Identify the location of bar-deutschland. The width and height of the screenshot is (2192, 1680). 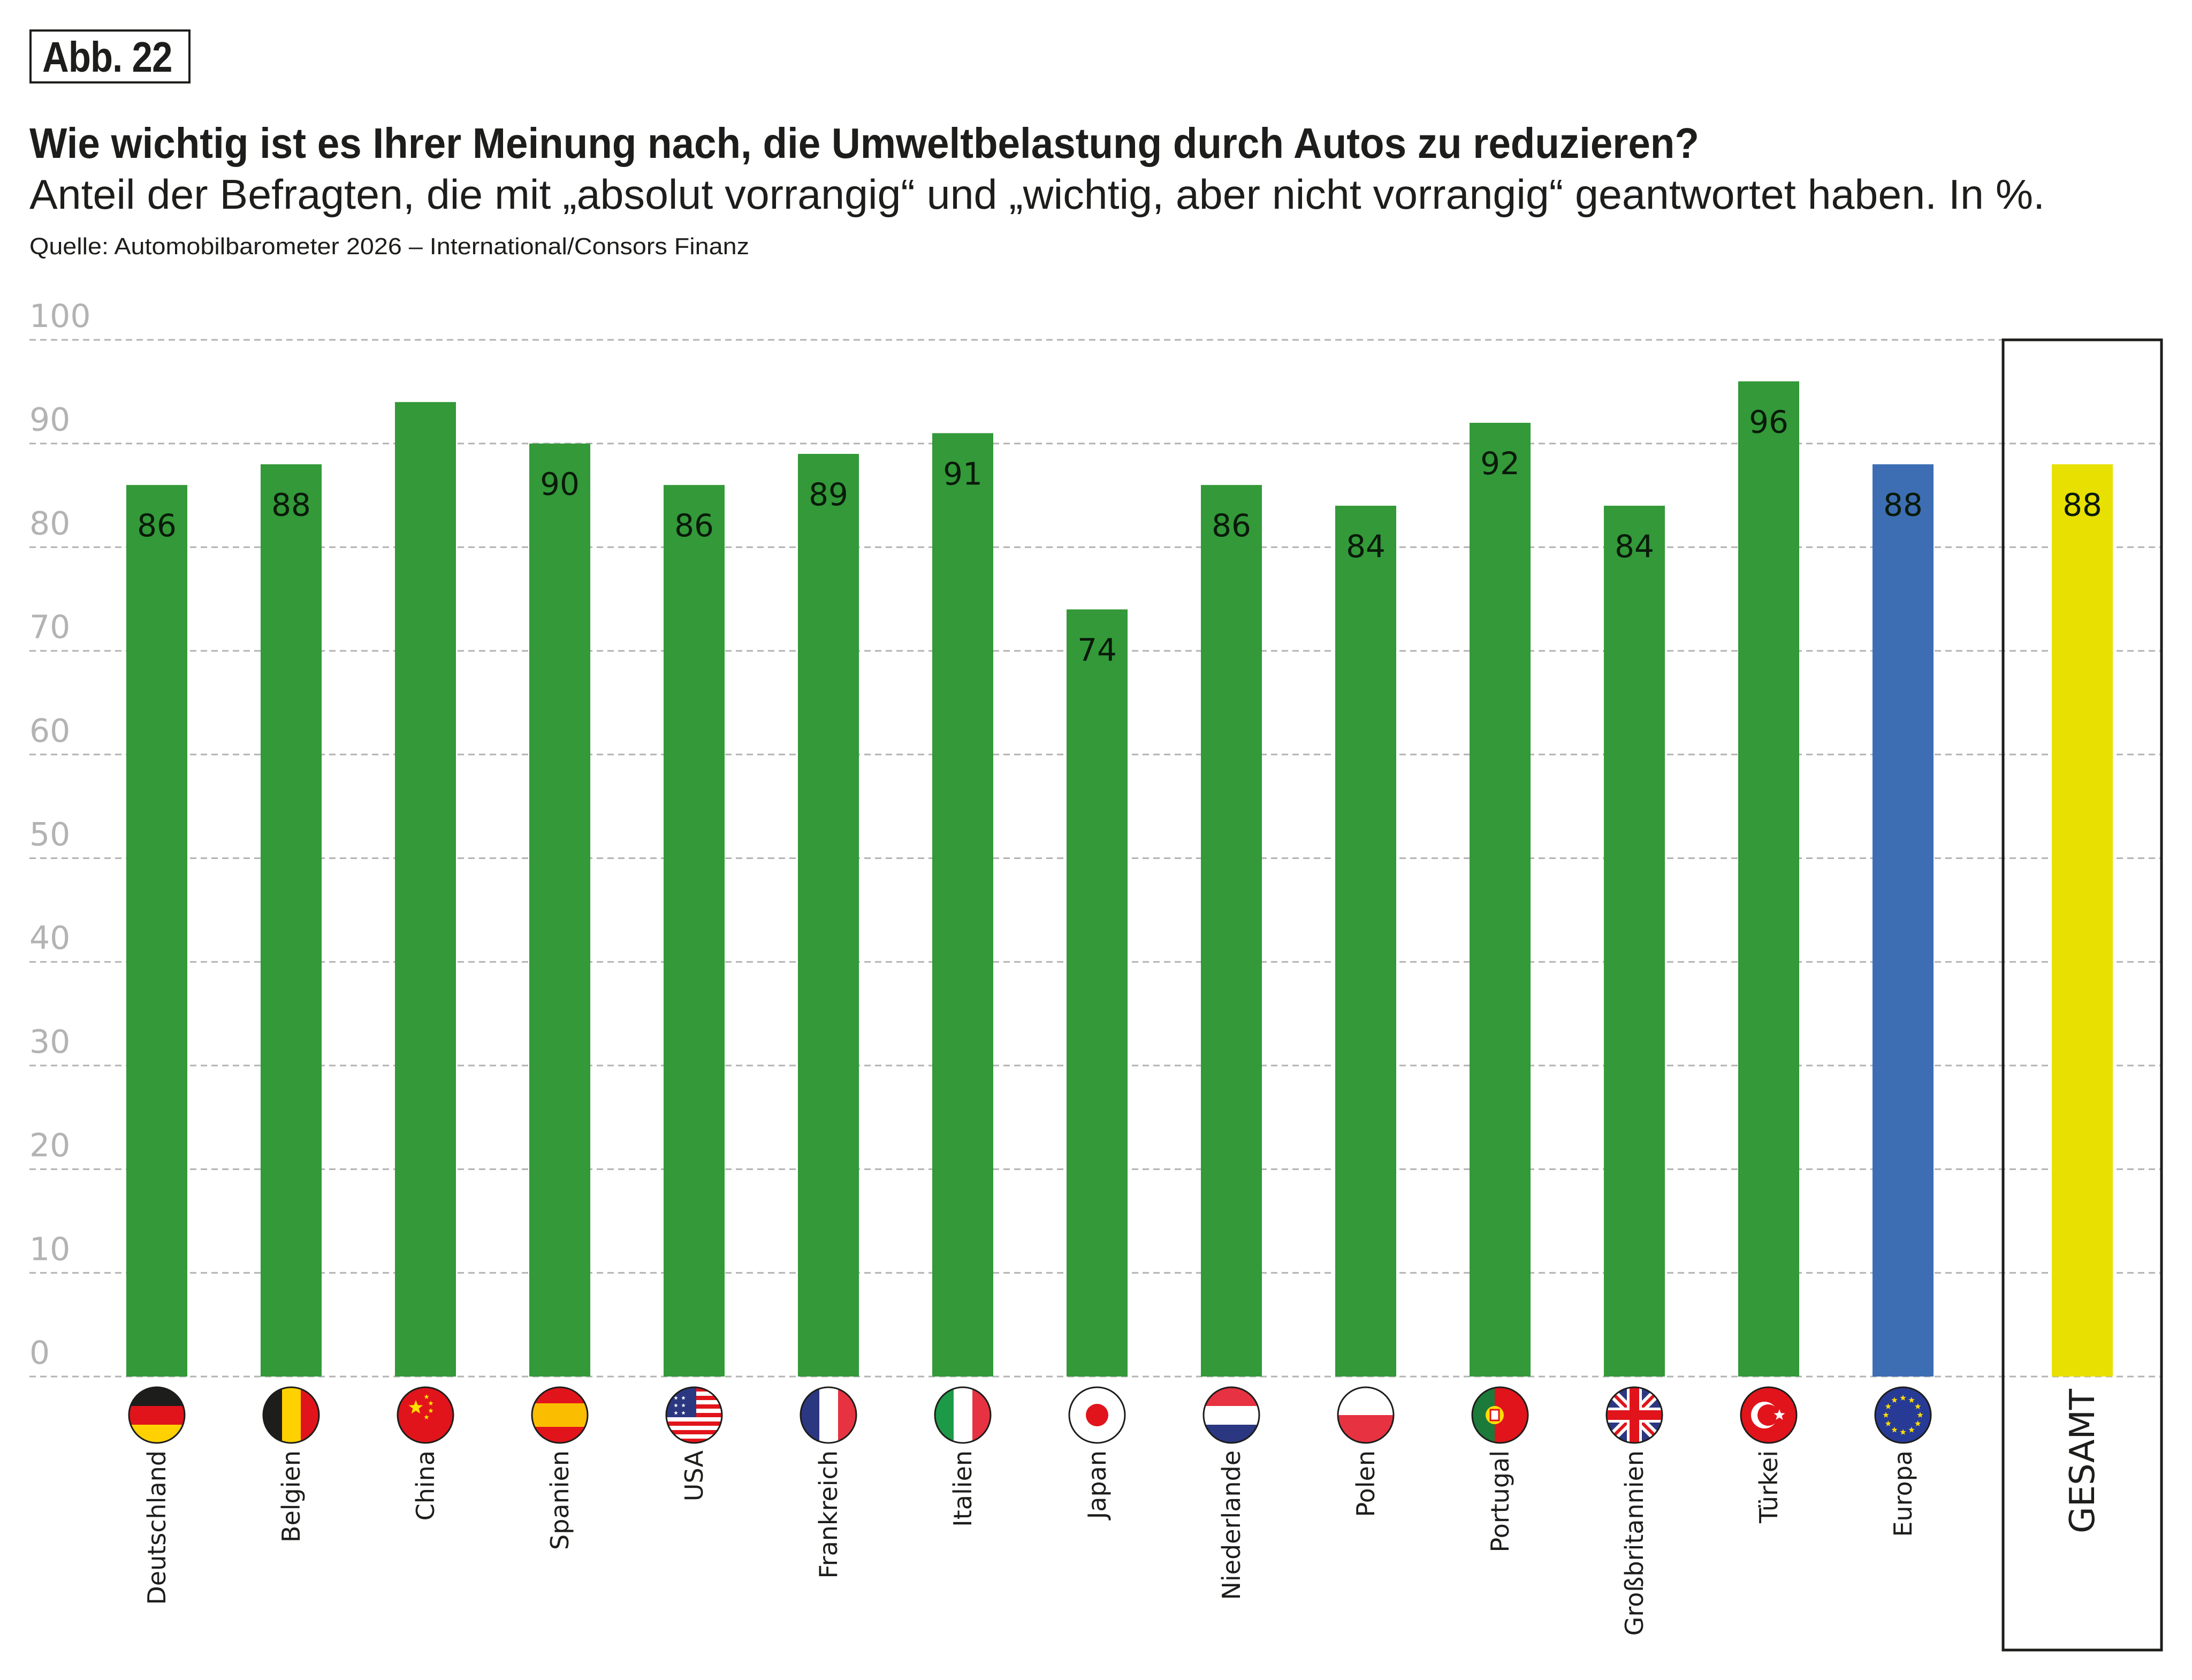
(156, 931).